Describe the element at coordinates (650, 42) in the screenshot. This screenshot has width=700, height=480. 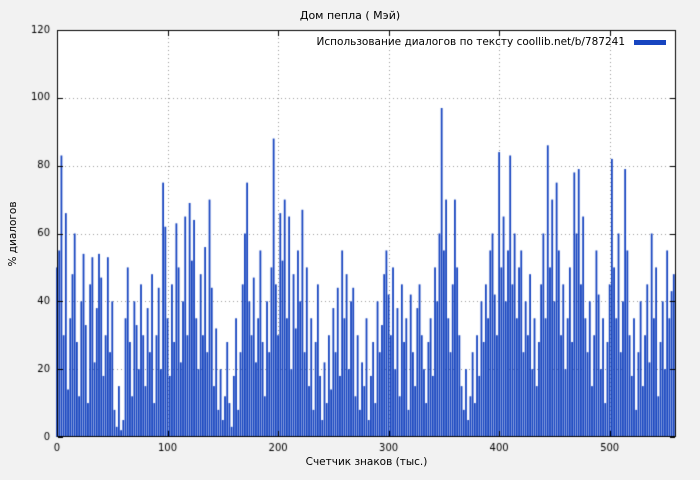
I see `legend-line-swatch` at that location.